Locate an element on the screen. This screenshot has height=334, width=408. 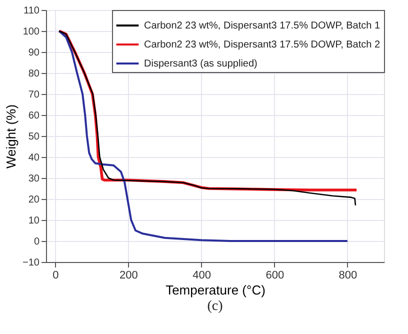
y-tick-label: 80 is located at coordinates (34, 74).